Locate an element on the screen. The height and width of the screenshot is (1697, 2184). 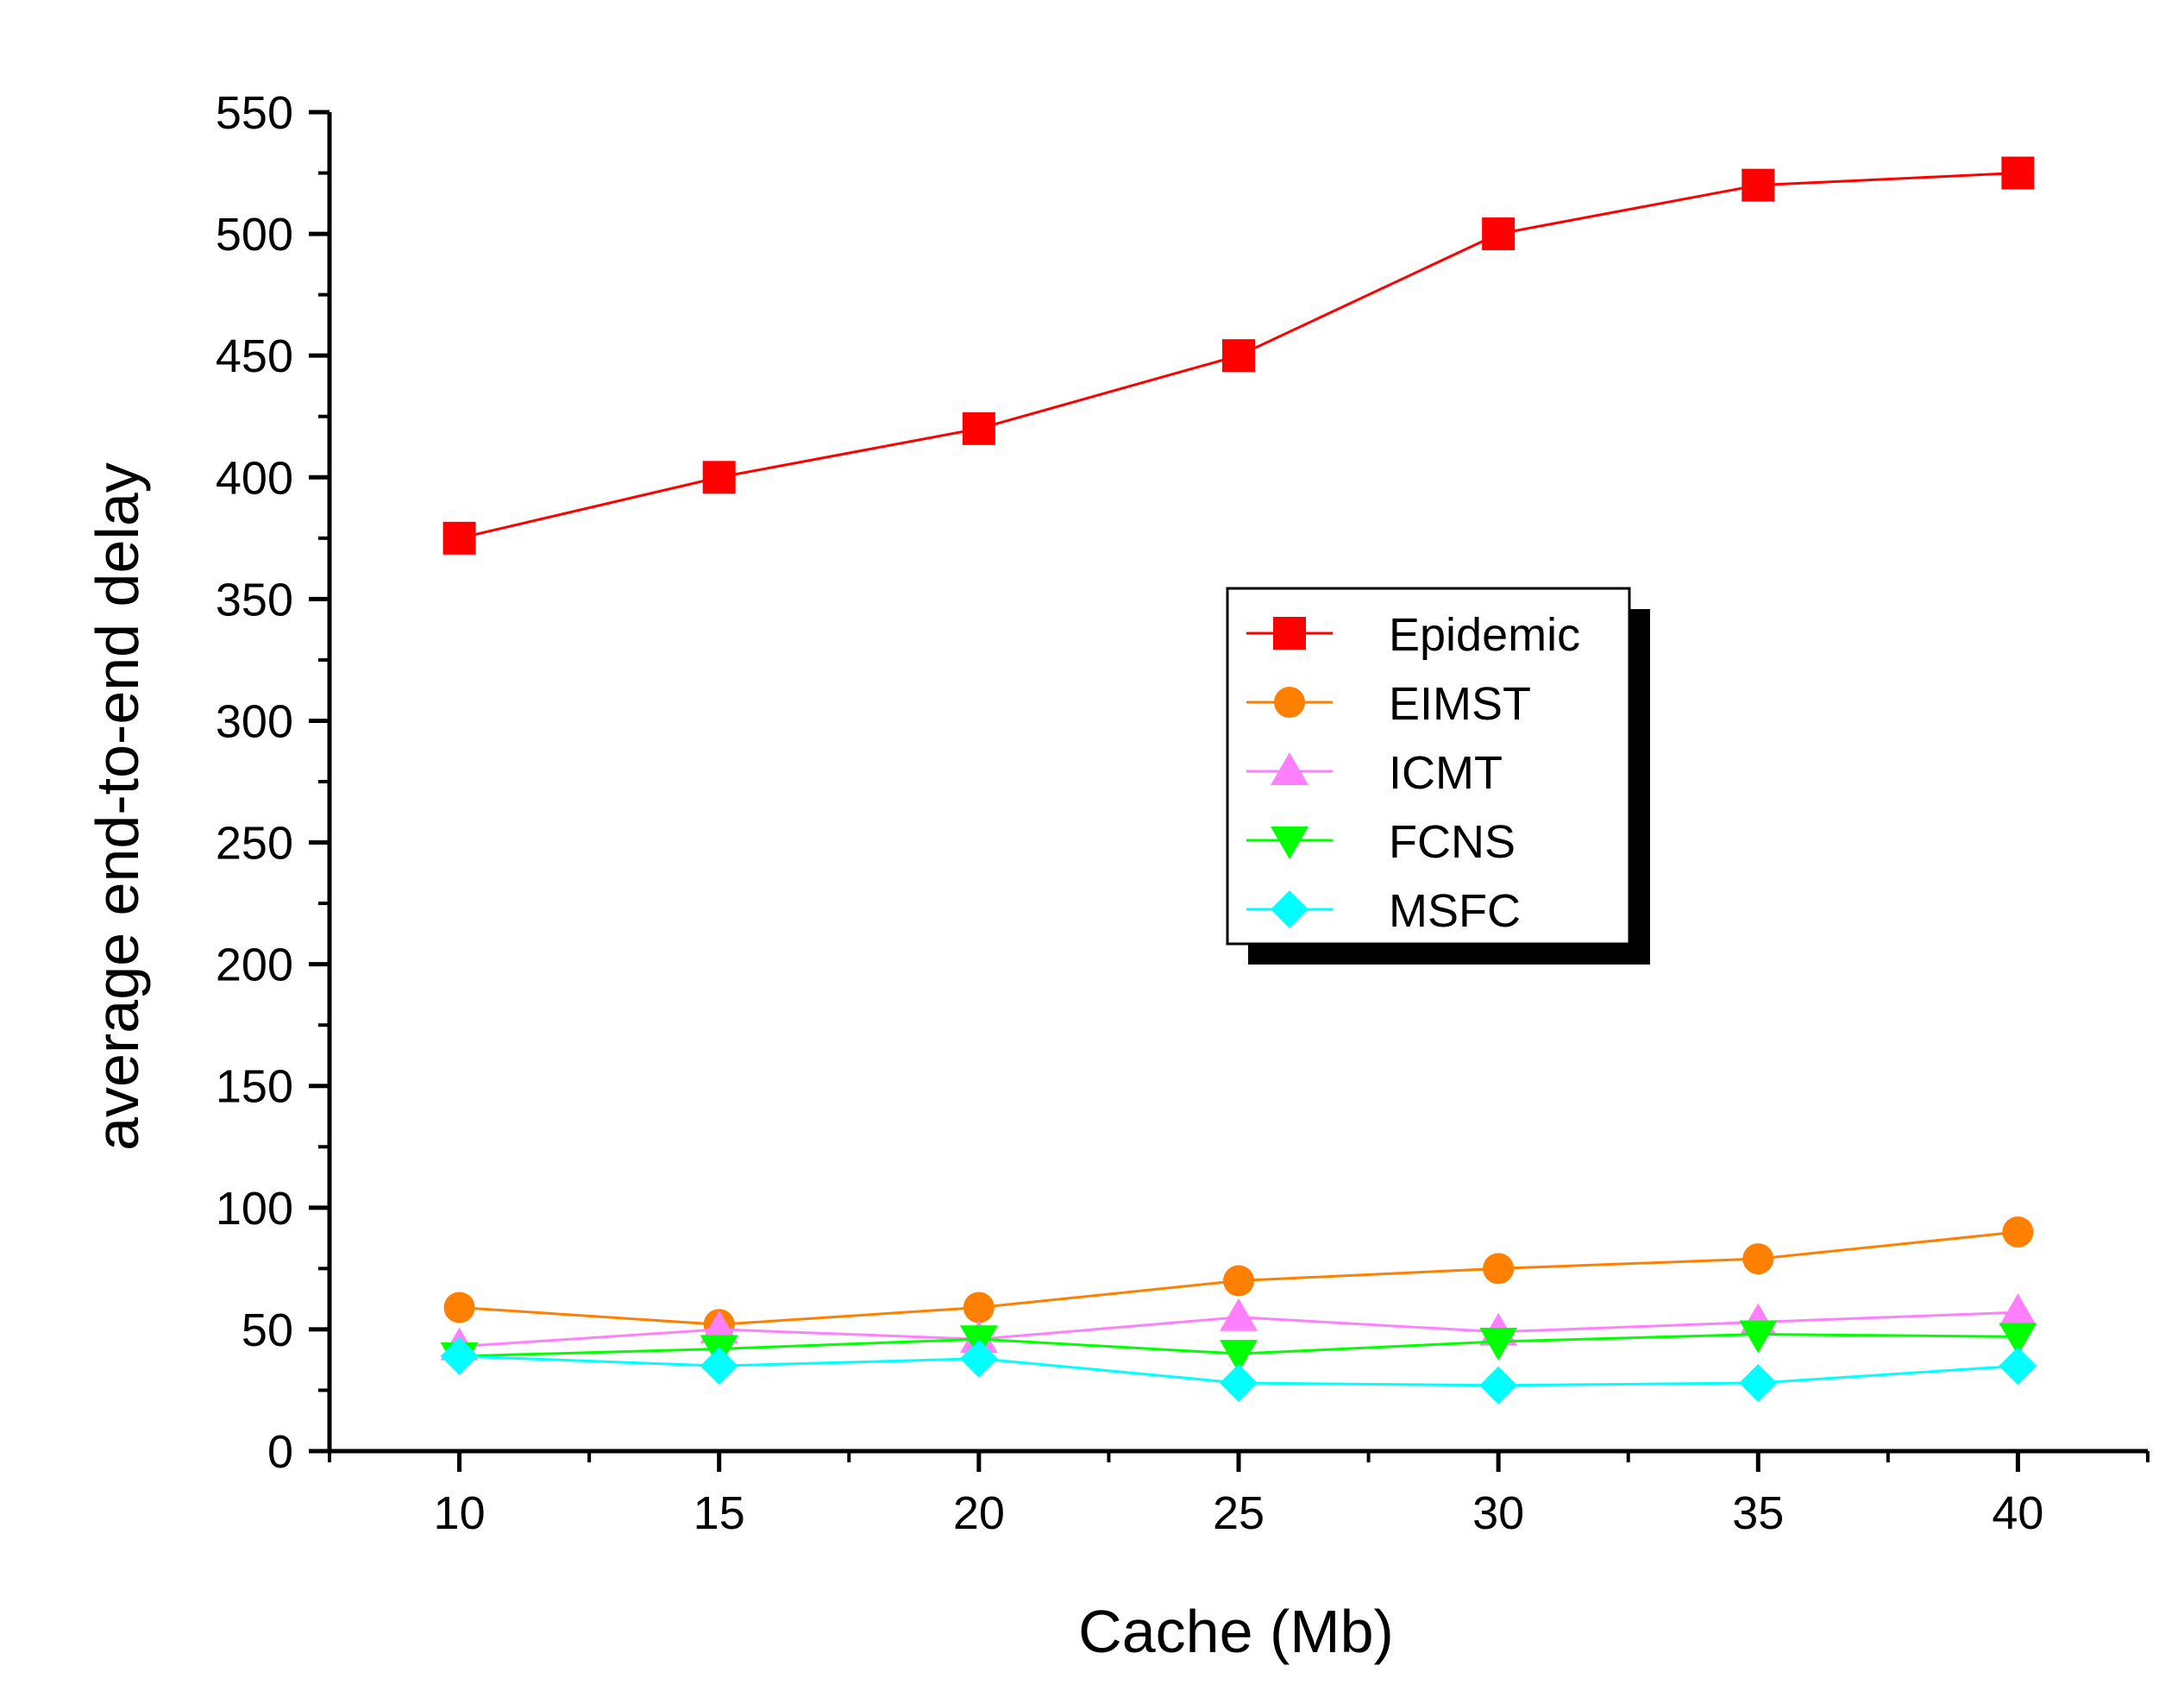
x-tick-label: 15 is located at coordinates (719, 1513).